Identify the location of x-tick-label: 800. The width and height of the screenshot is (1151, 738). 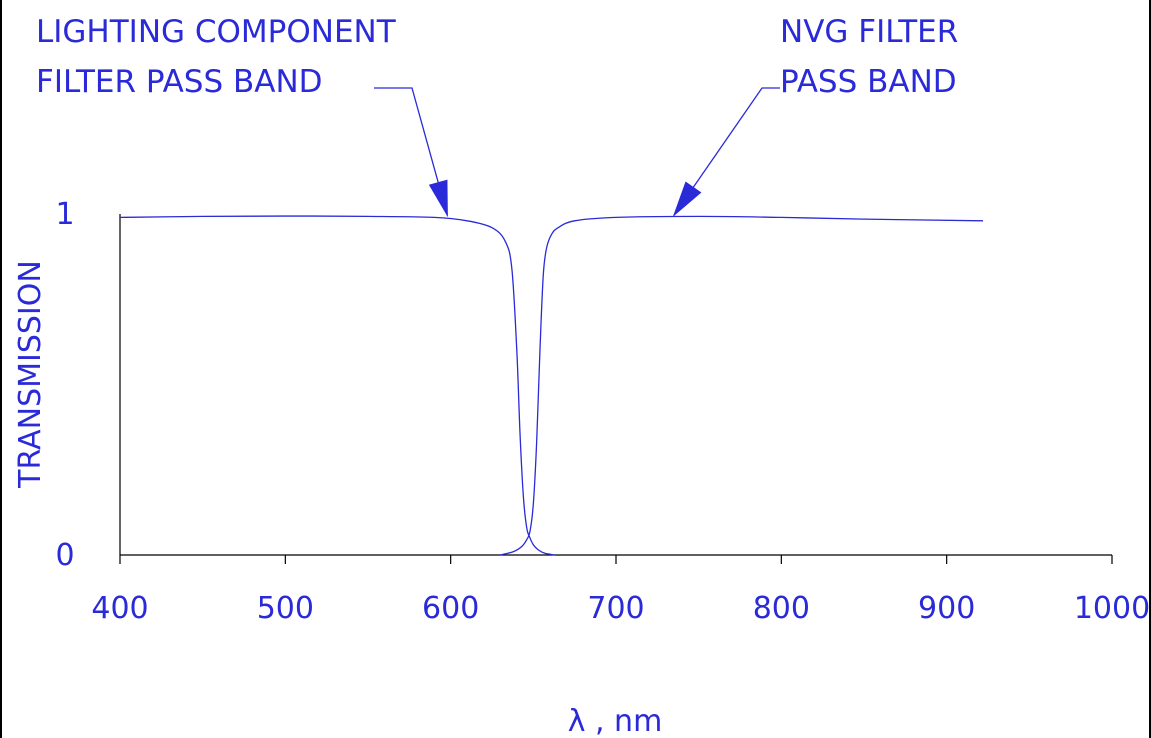
(781, 608).